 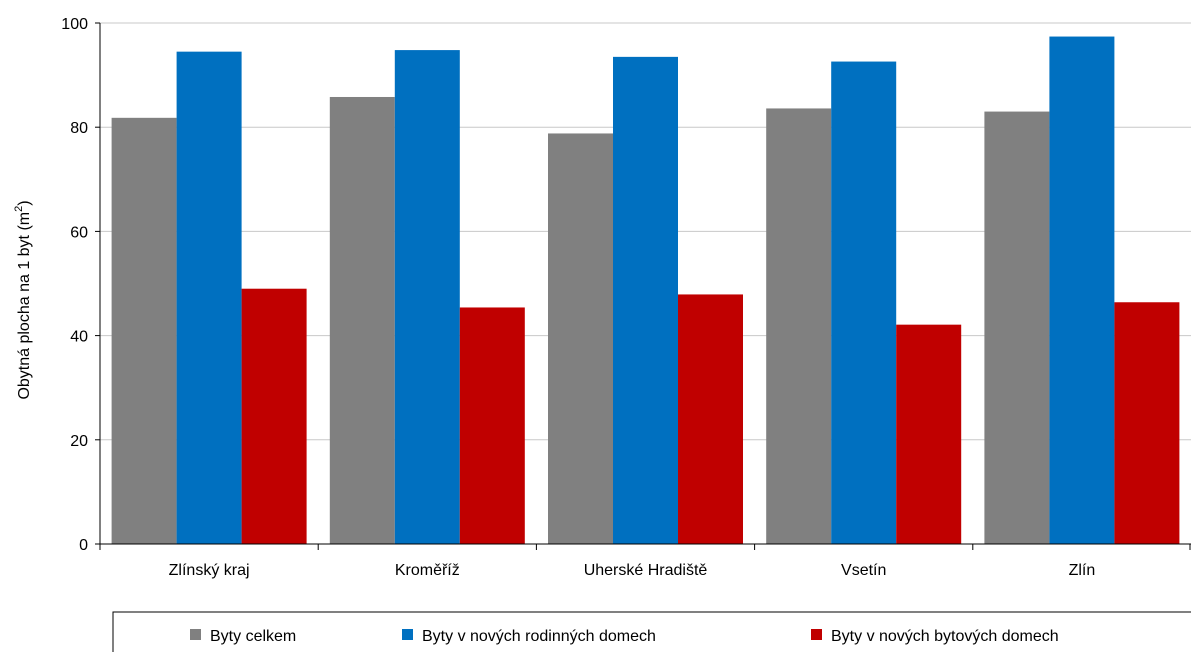 What do you see at coordinates (23, 299) in the screenshot?
I see `y-axis-title: Obytná plocha na 1 byt (m2)` at bounding box center [23, 299].